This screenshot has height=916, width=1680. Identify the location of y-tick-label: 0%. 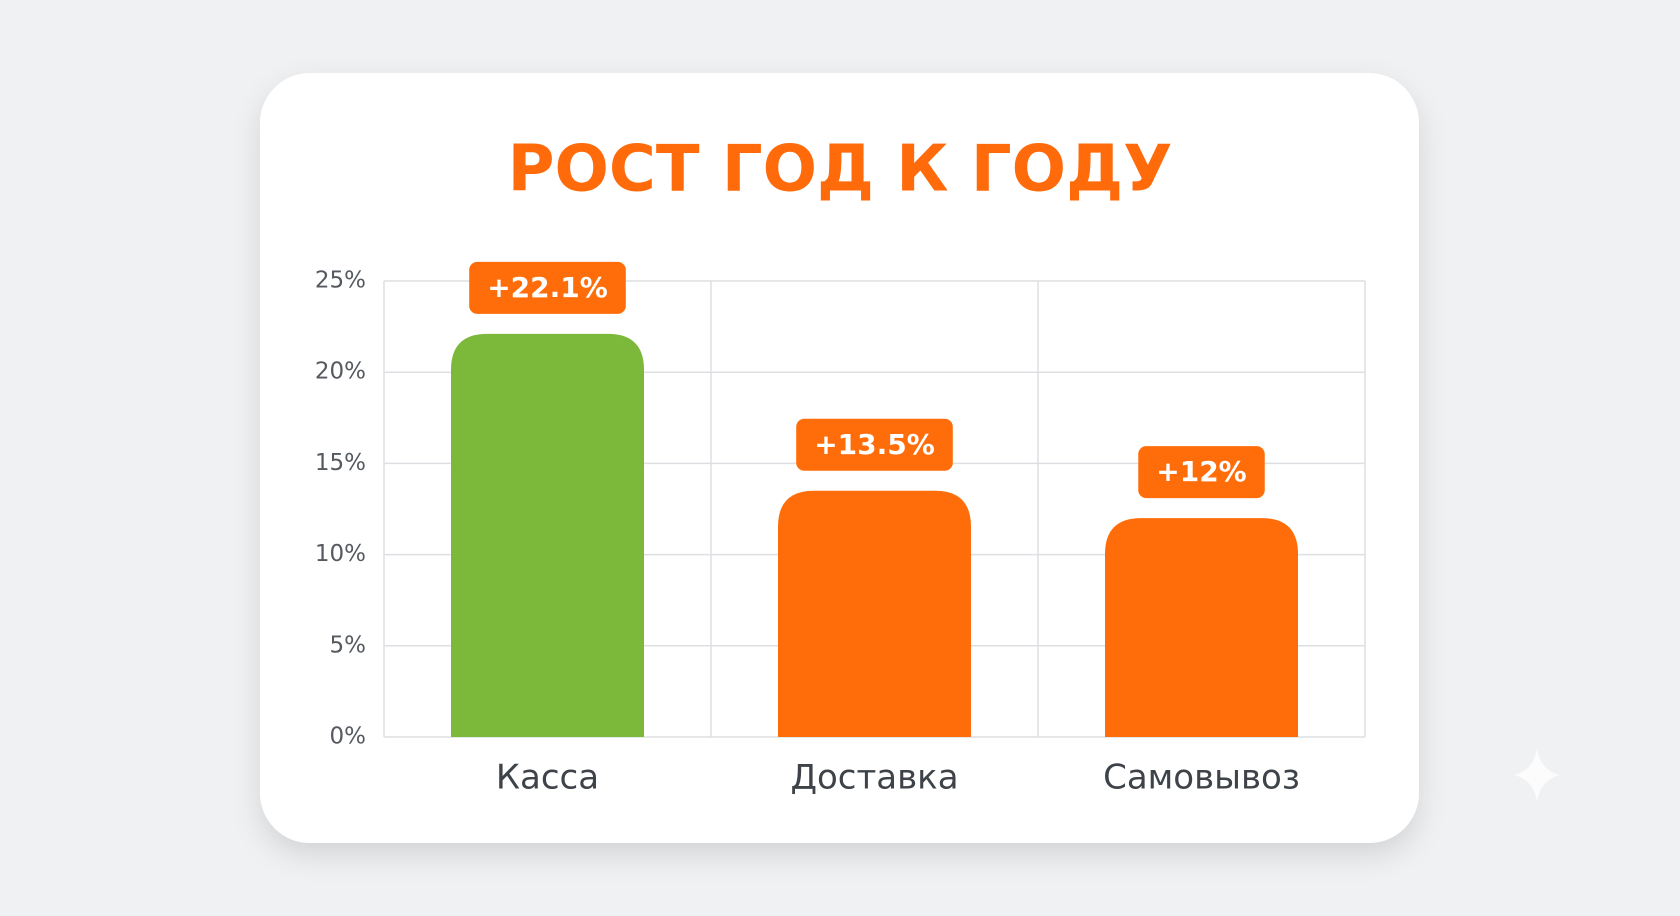
(348, 737).